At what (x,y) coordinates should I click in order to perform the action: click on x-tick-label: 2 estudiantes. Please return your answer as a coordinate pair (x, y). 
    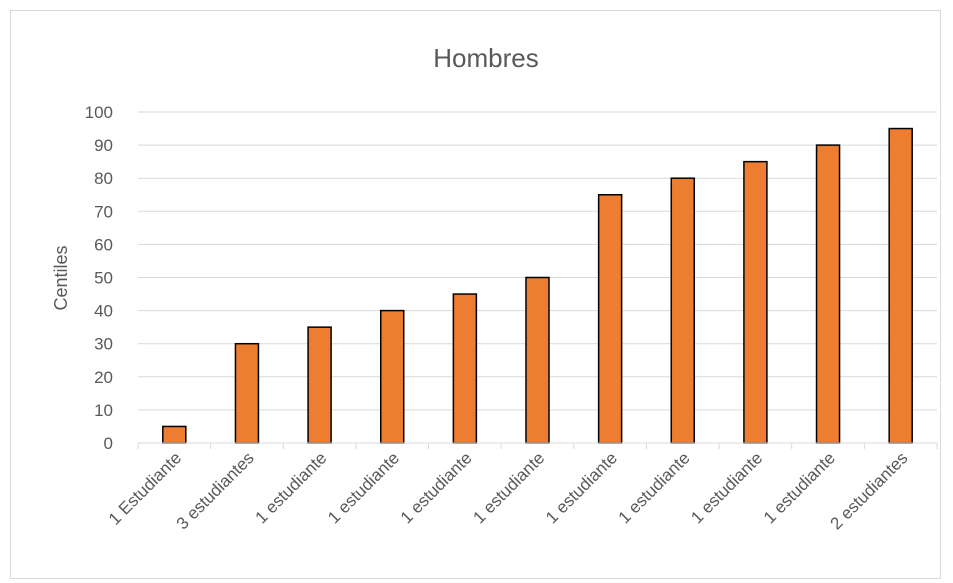
    Looking at the image, I should click on (869, 490).